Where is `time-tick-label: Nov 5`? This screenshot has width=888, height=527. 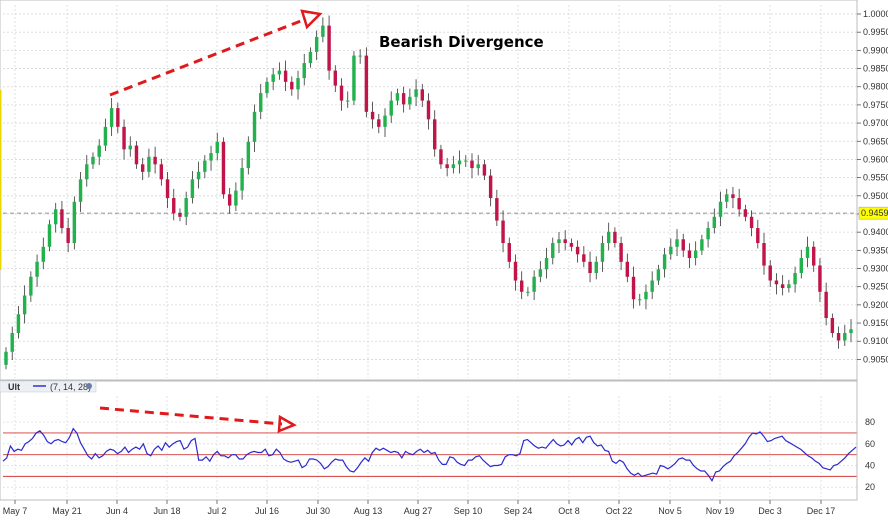
time-tick-label: Nov 5 is located at coordinates (670, 511).